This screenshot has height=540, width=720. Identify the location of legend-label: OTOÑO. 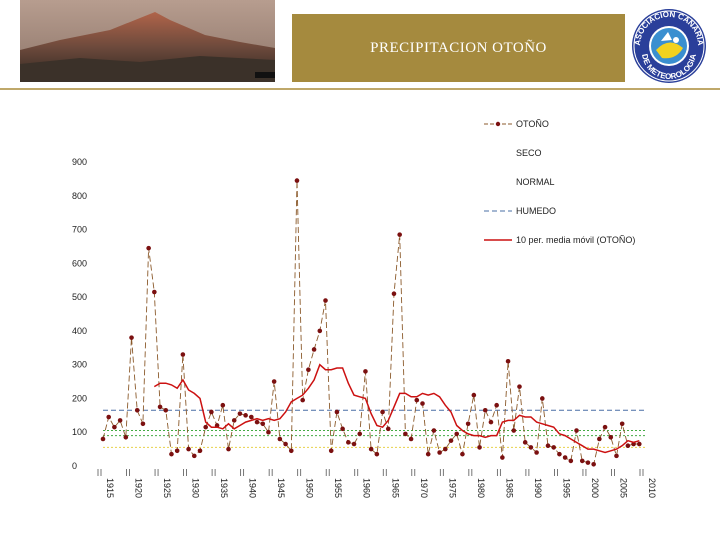
(532, 124).